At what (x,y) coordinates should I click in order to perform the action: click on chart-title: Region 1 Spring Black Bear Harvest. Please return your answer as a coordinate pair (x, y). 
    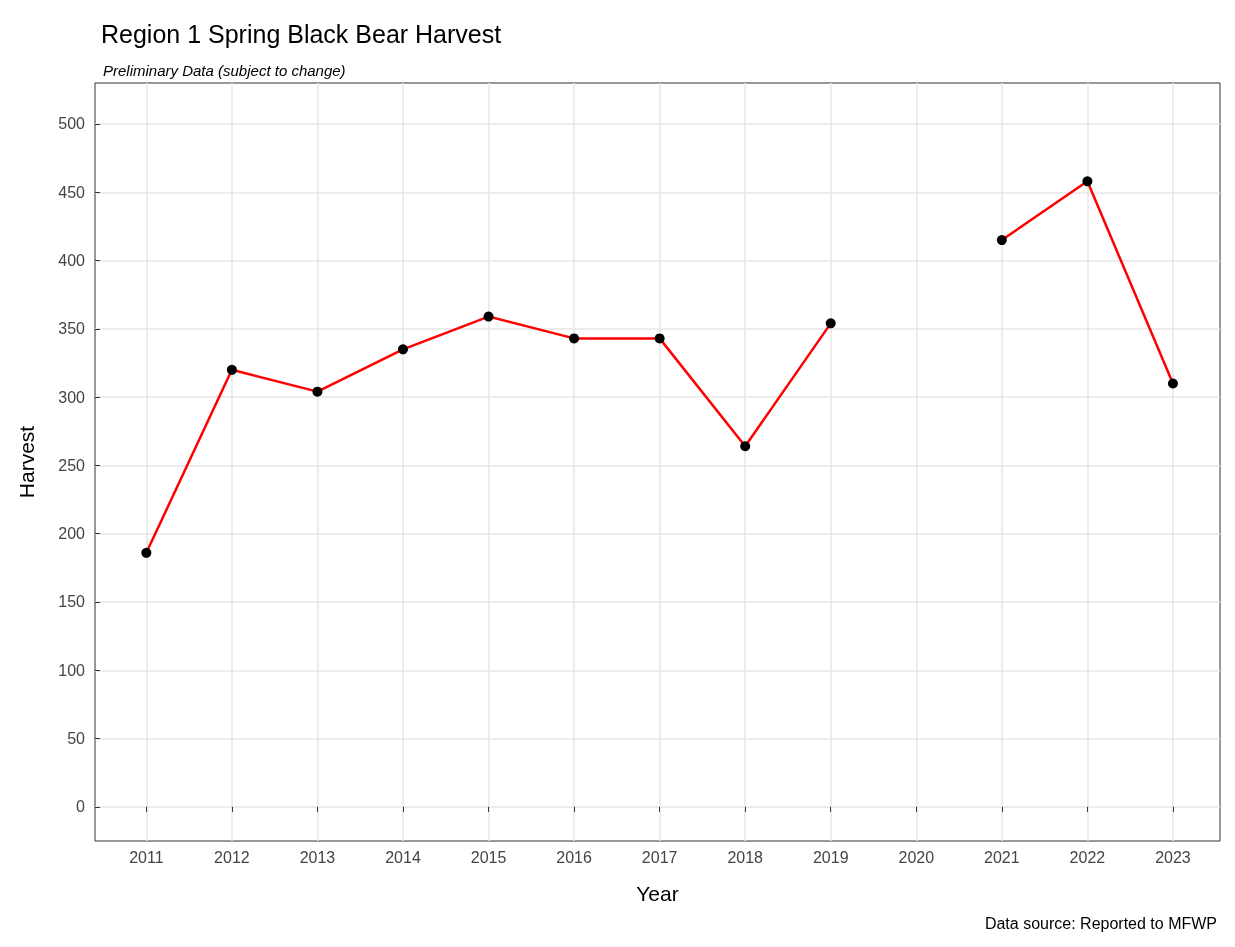
    Looking at the image, I should click on (301, 33).